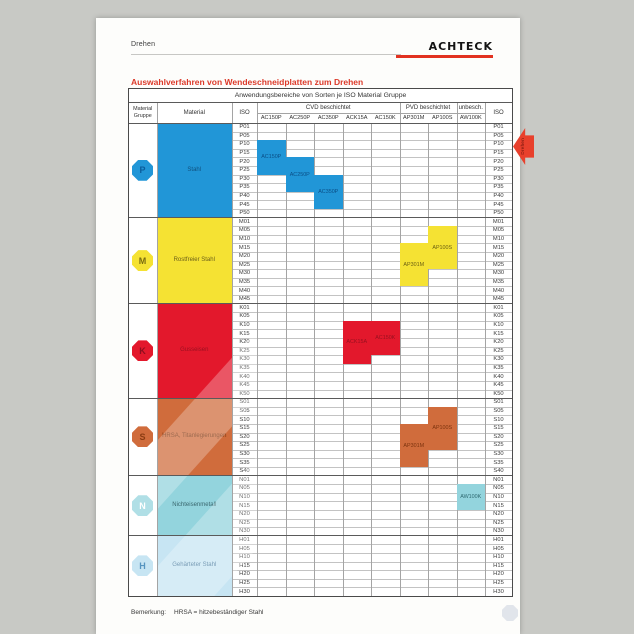  What do you see at coordinates (244, 471) in the screenshot?
I see `iso-cell-left-S40: S40` at bounding box center [244, 471].